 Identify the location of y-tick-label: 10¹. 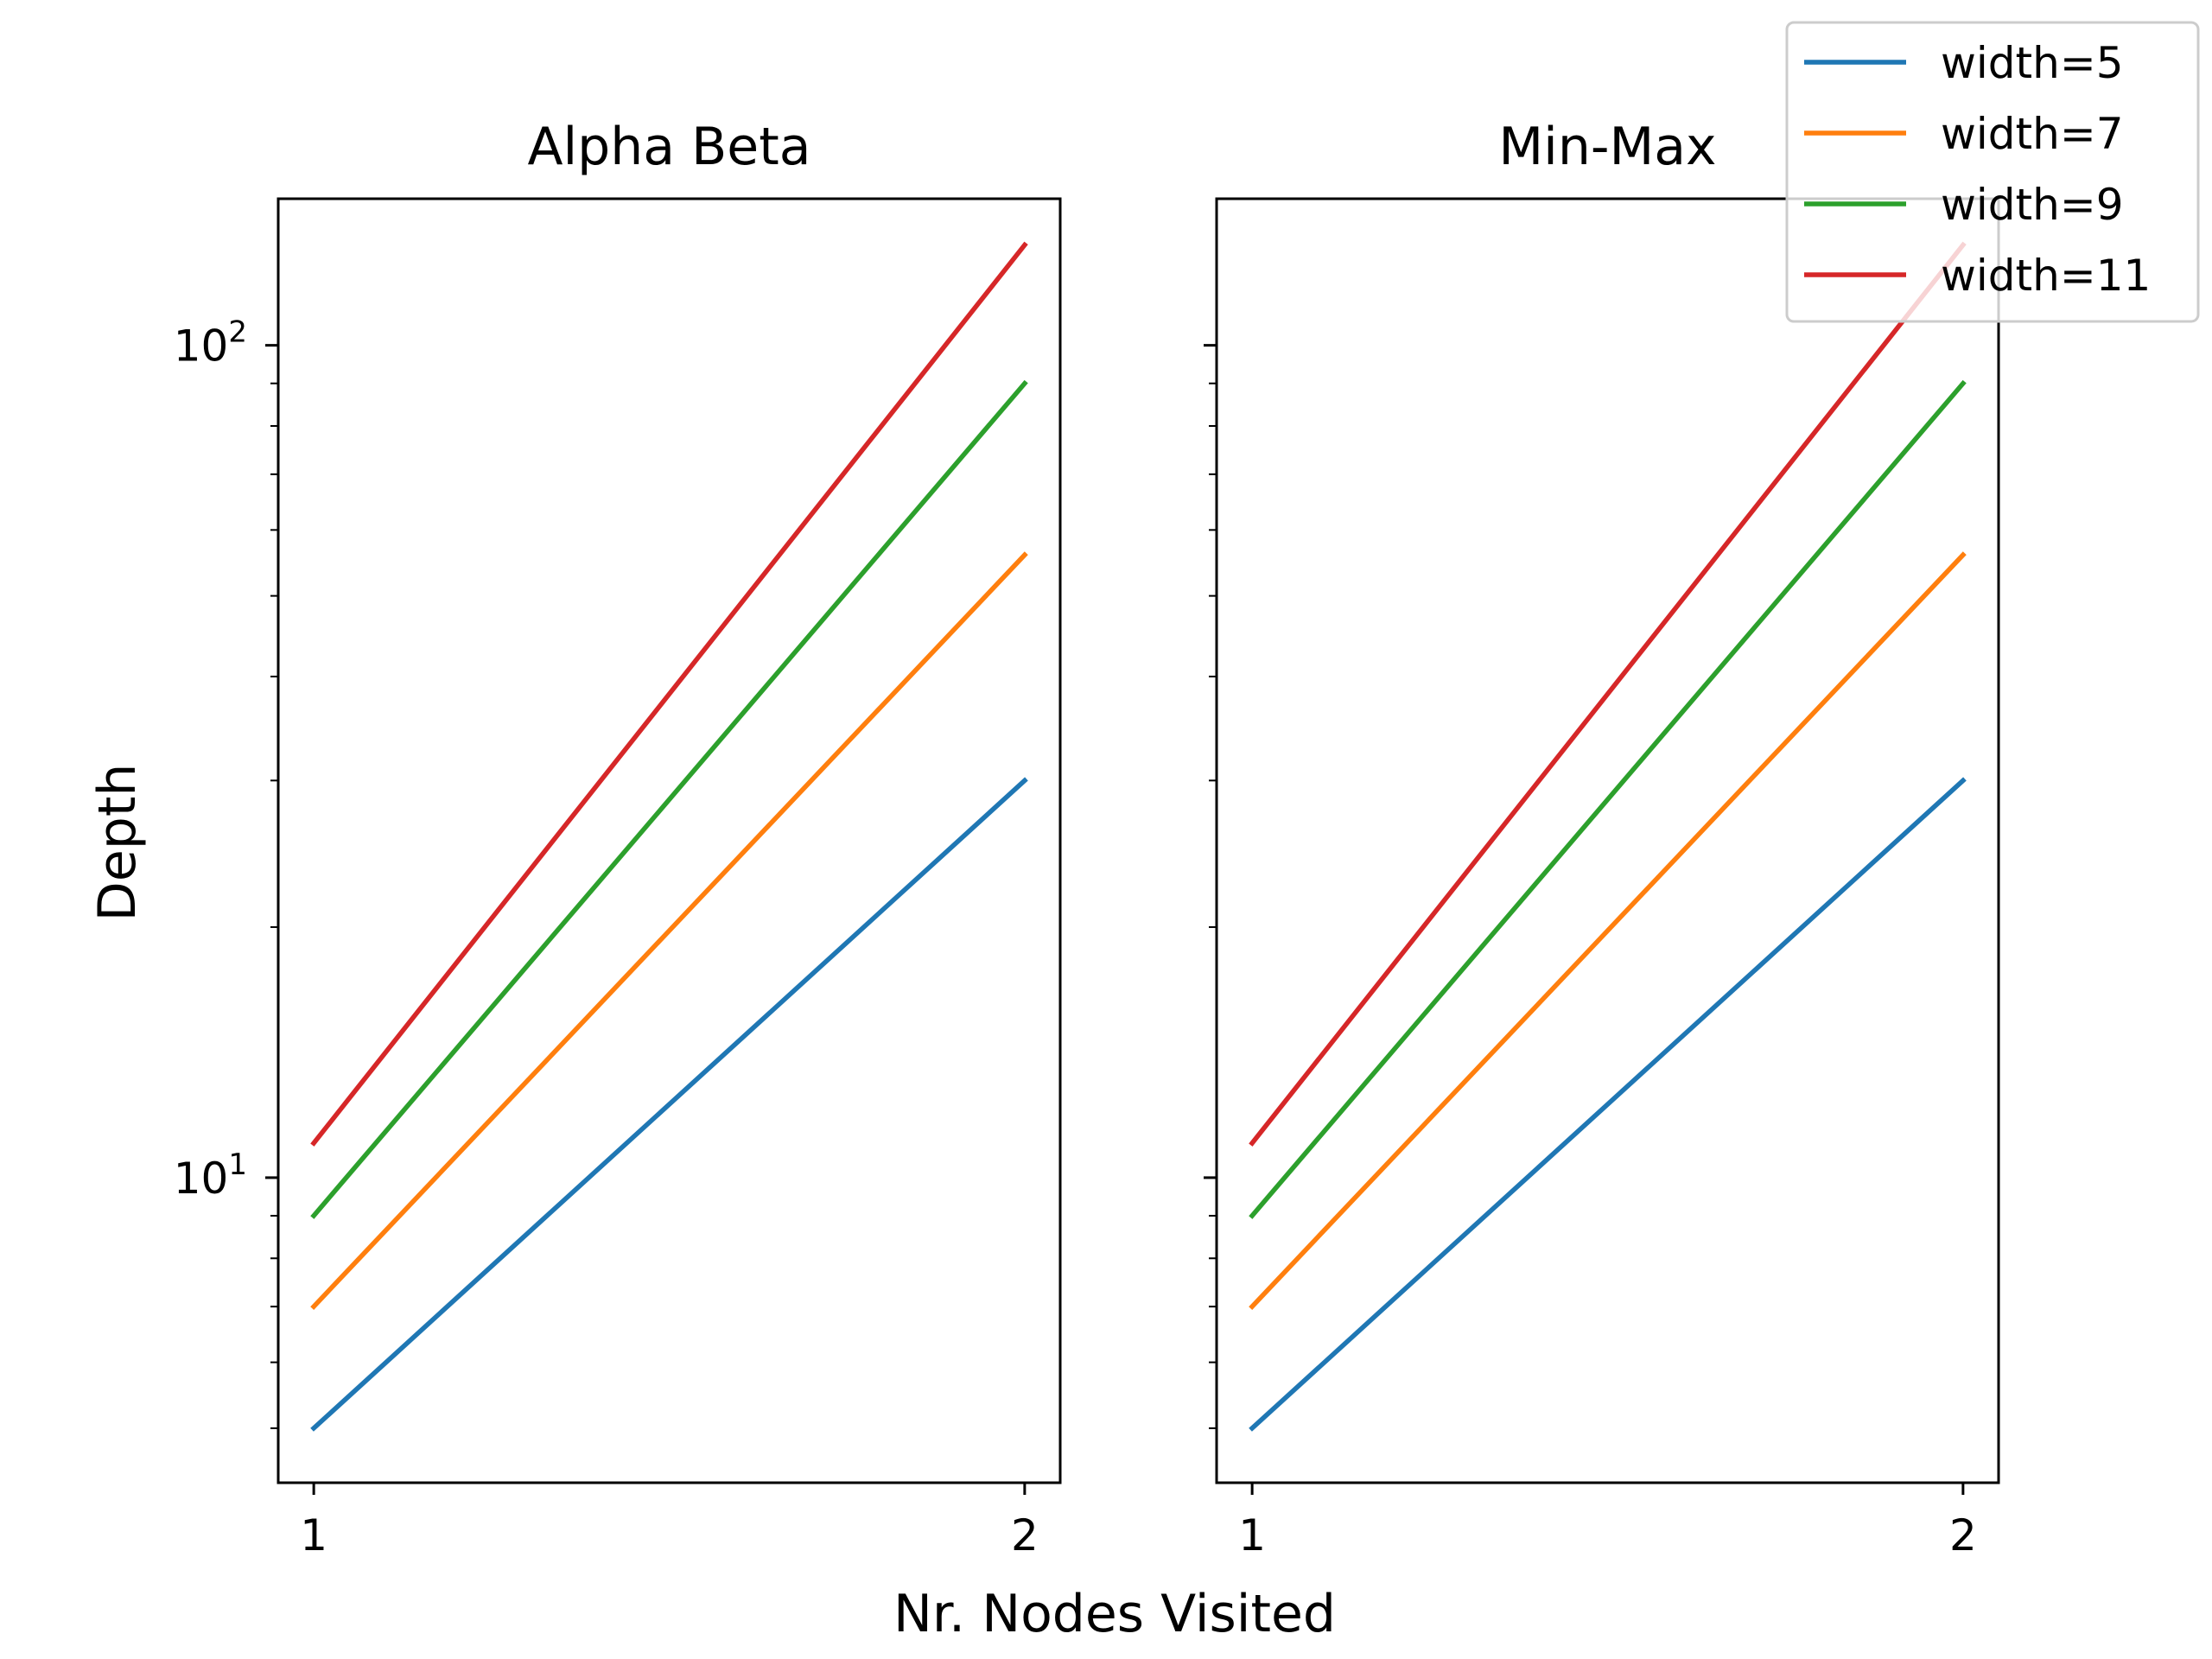
(210, 1175).